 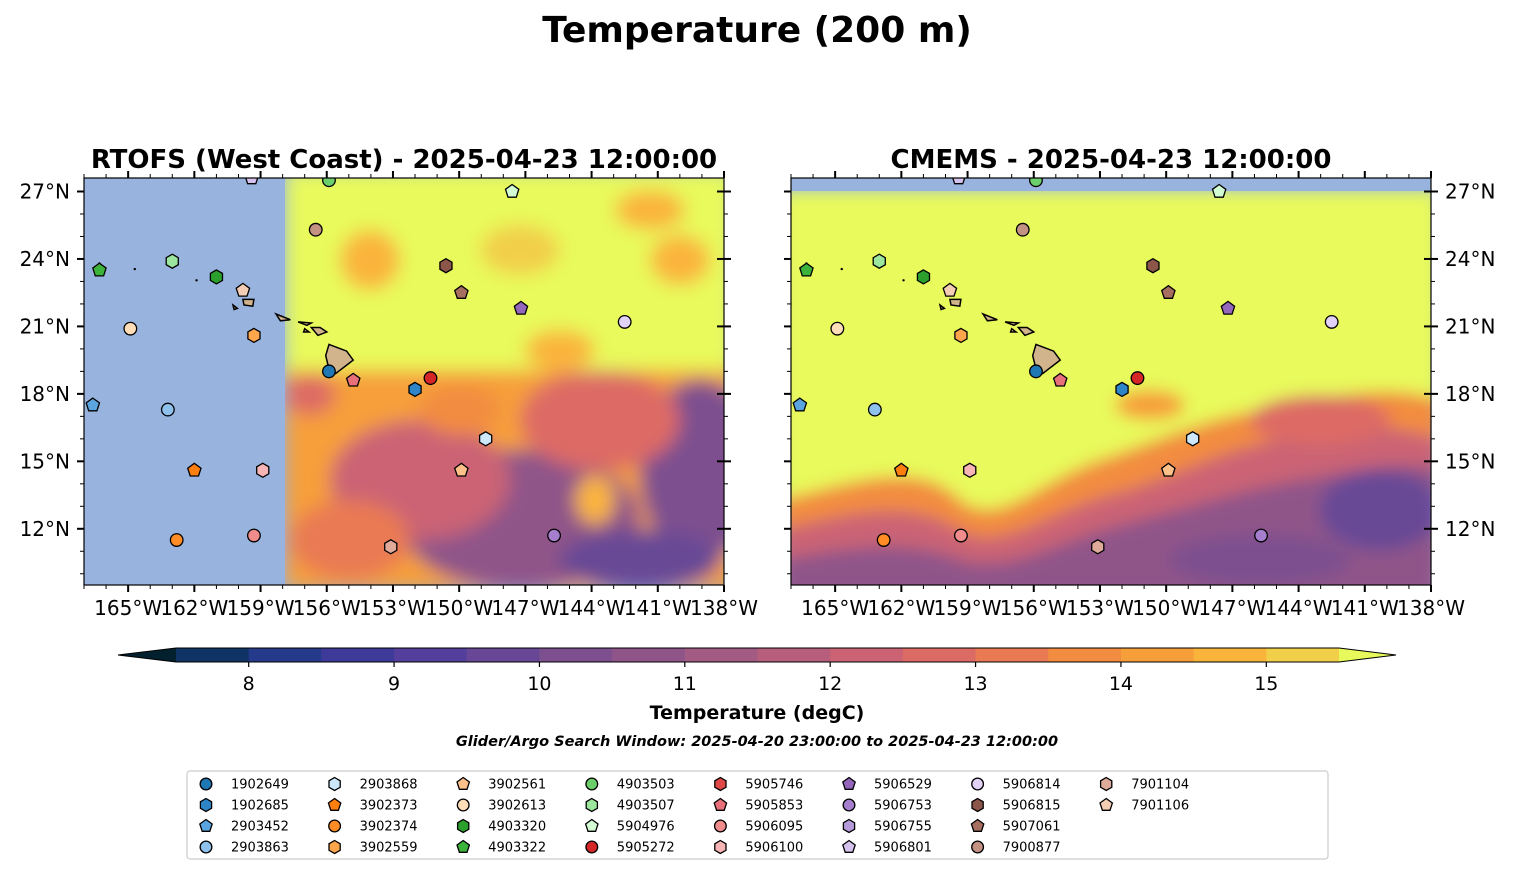 What do you see at coordinates (646, 806) in the screenshot?
I see `legend-label: 4903507` at bounding box center [646, 806].